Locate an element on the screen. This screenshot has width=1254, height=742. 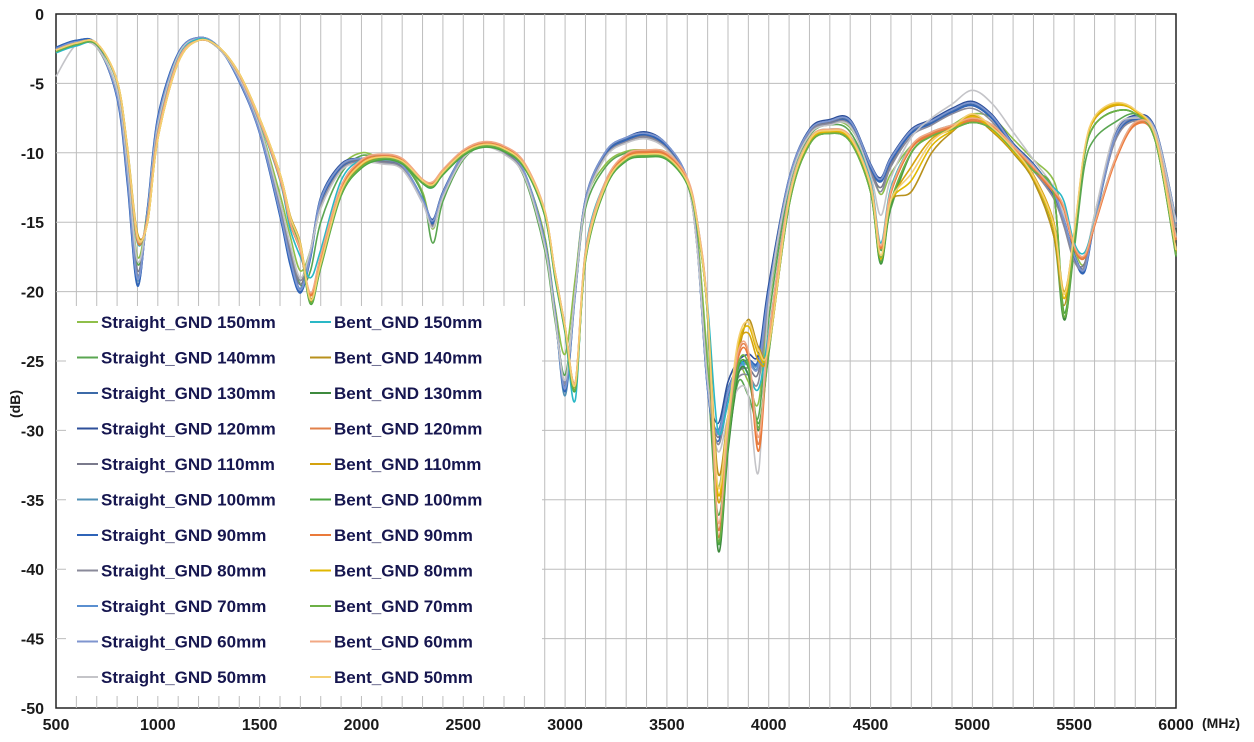
legend-entry: Straight_GND 150mm is located at coordinates (188, 322).